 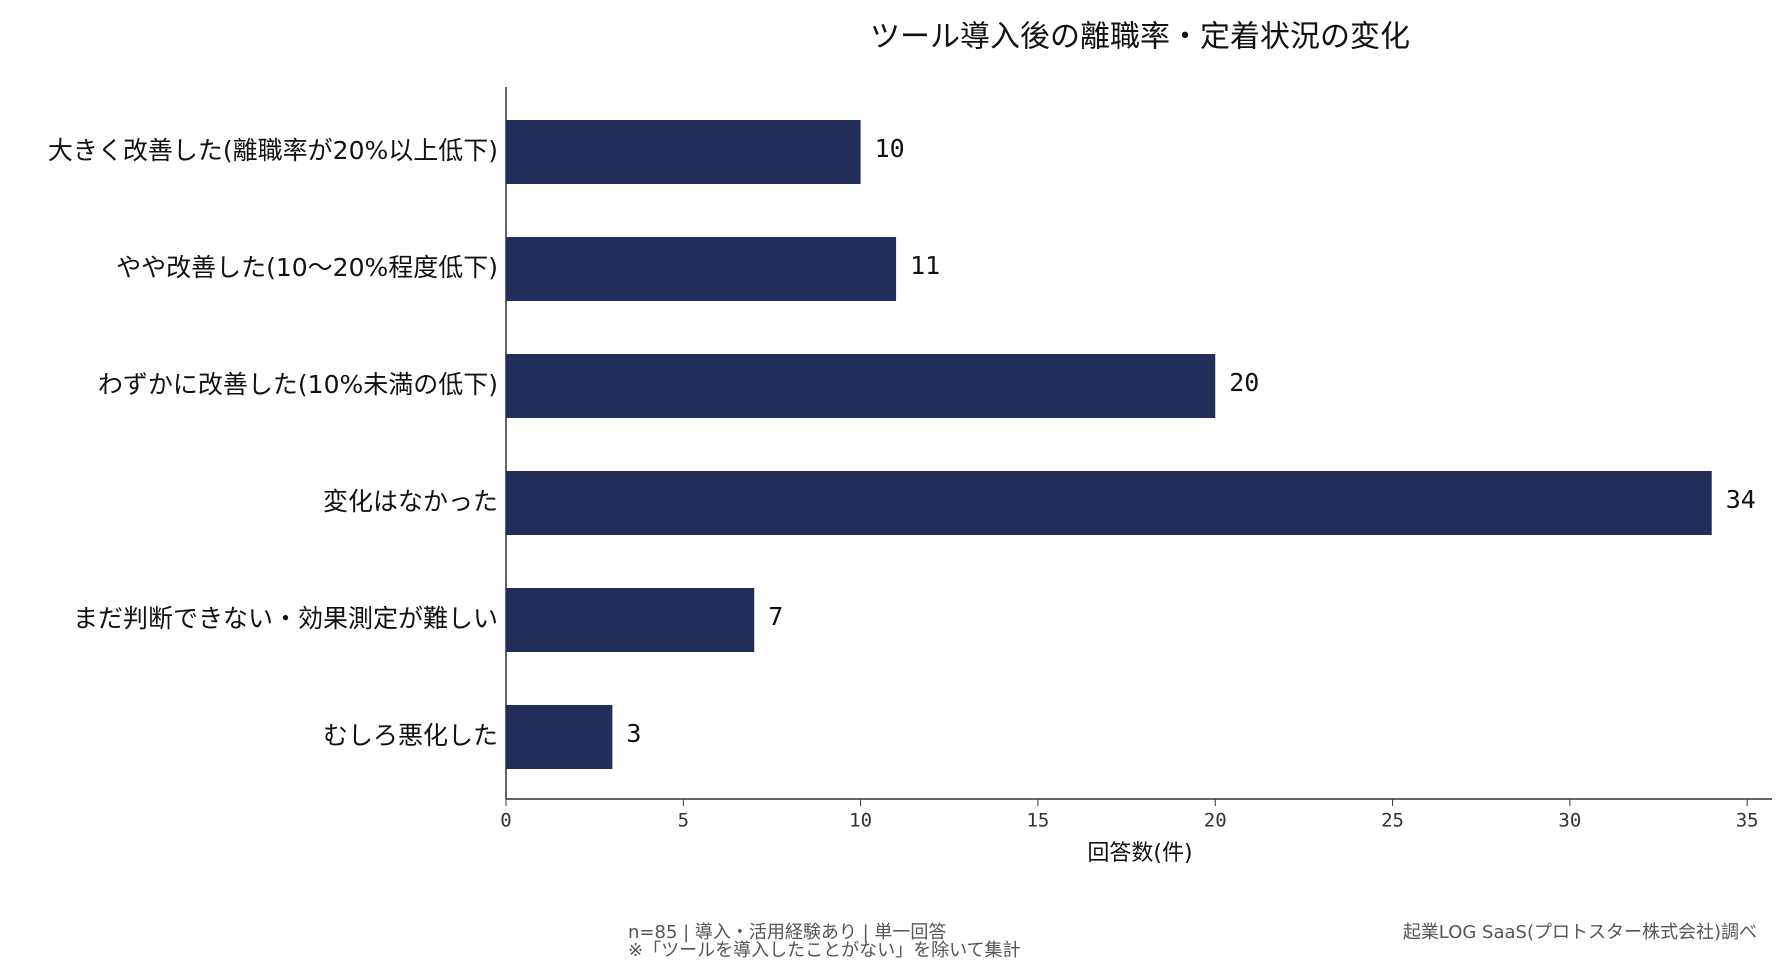 What do you see at coordinates (860, 821) in the screenshot?
I see `x-tick-label: 10` at bounding box center [860, 821].